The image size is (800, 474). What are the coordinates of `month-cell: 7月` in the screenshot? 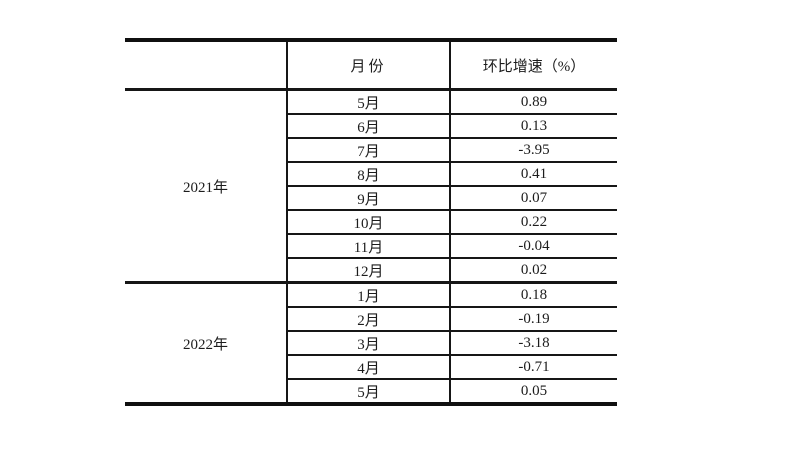 It's located at (369, 150).